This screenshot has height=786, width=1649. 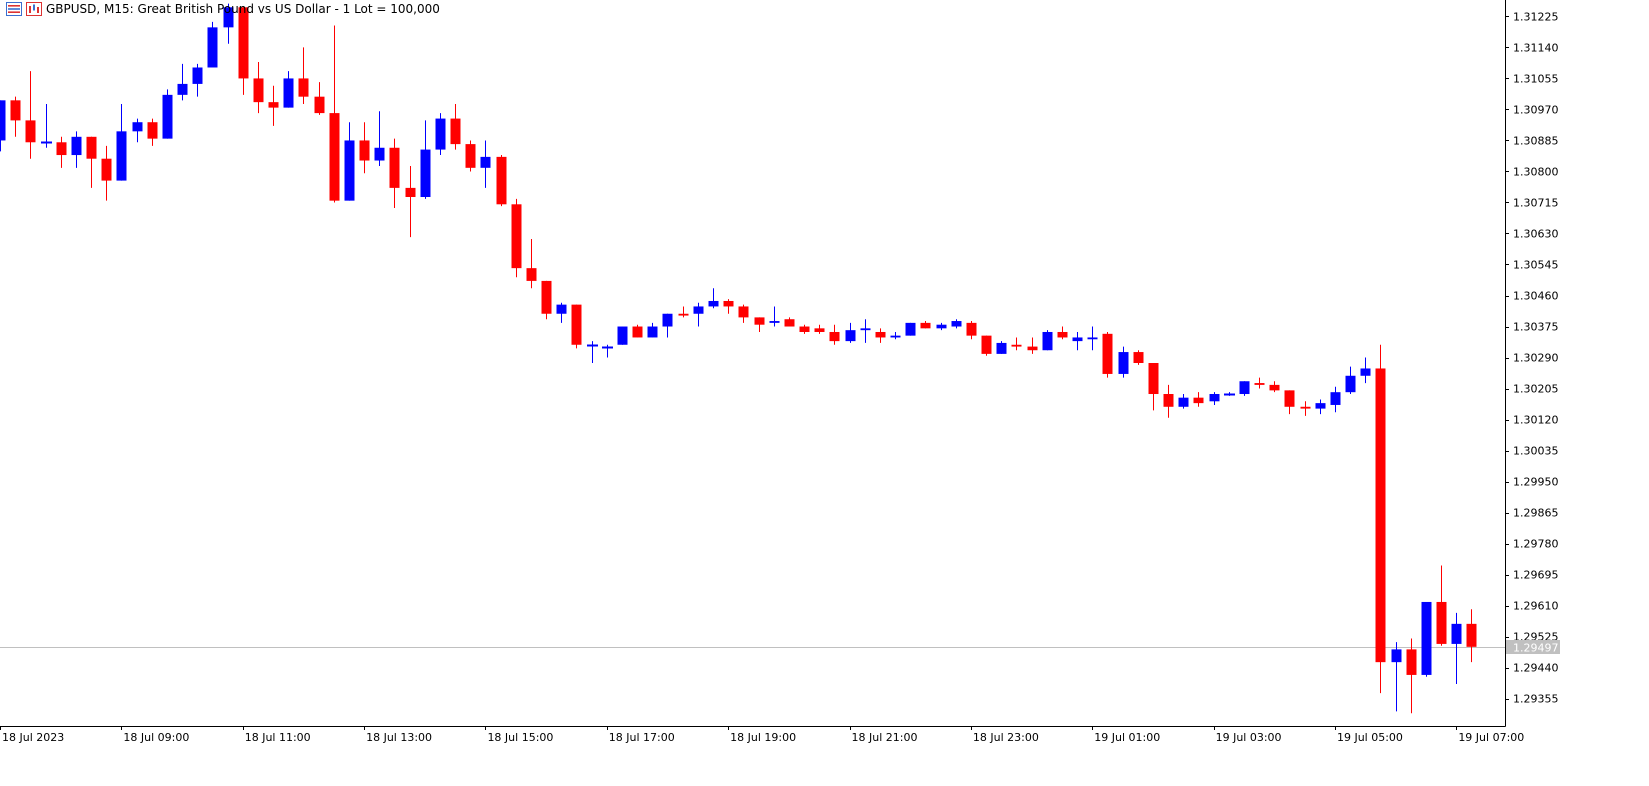 What do you see at coordinates (34, 9) in the screenshot?
I see `chart-window-icon` at bounding box center [34, 9].